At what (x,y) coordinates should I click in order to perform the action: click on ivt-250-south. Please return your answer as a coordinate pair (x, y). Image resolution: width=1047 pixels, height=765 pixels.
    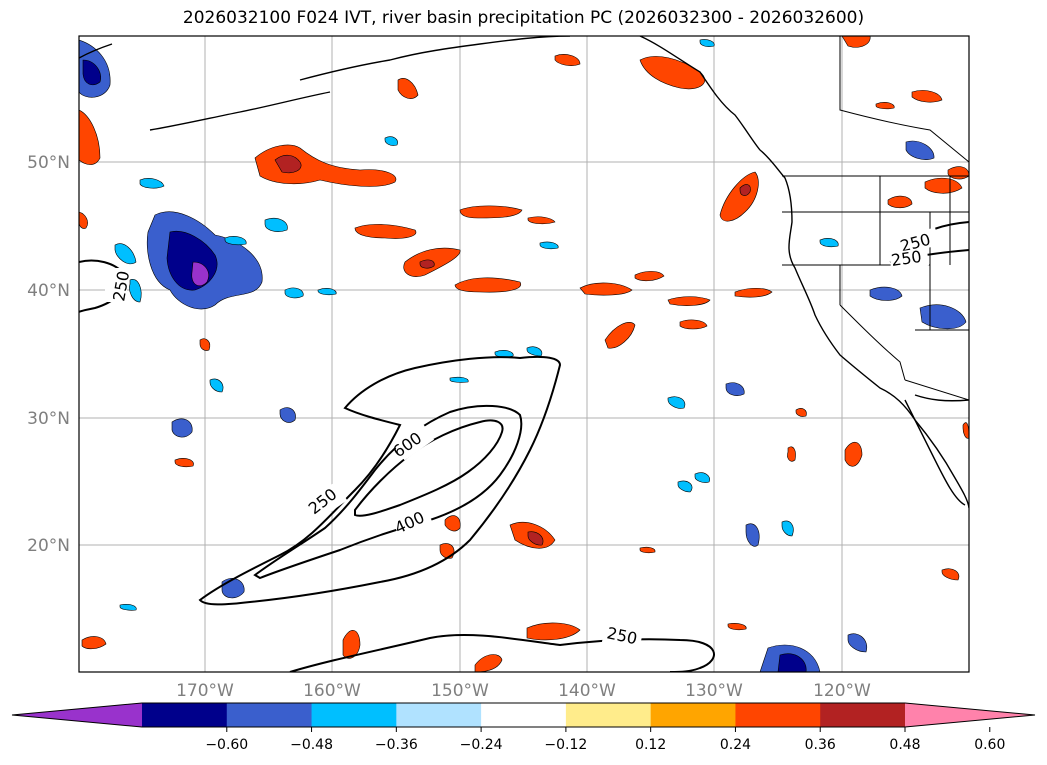
    Looking at the image, I should click on (502, 653).